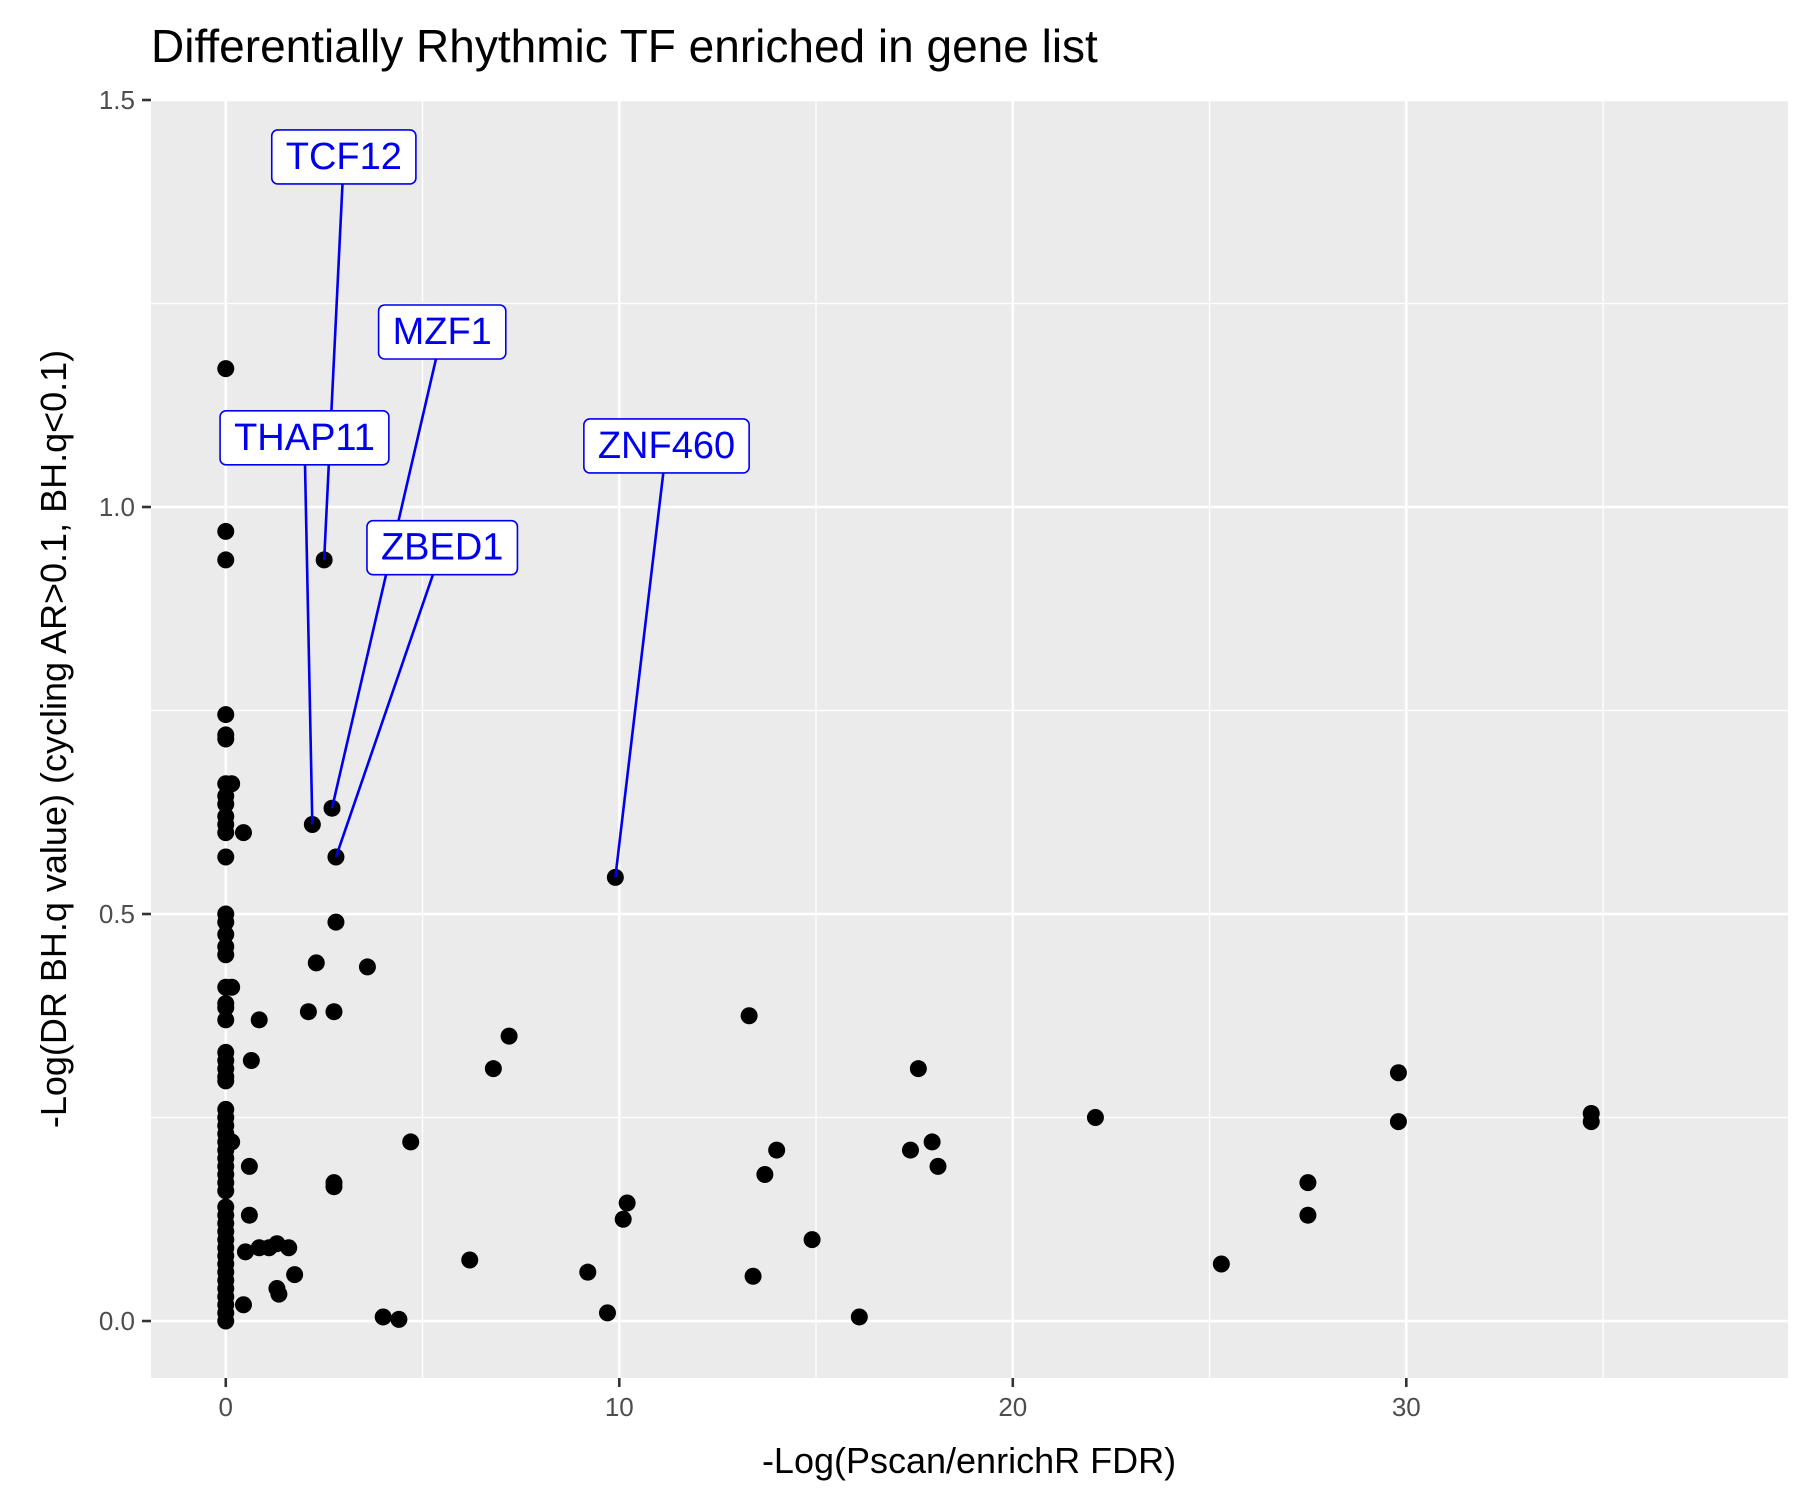 The image size is (1800, 1500). I want to click on point-label-text: MZF1, so click(442, 332).